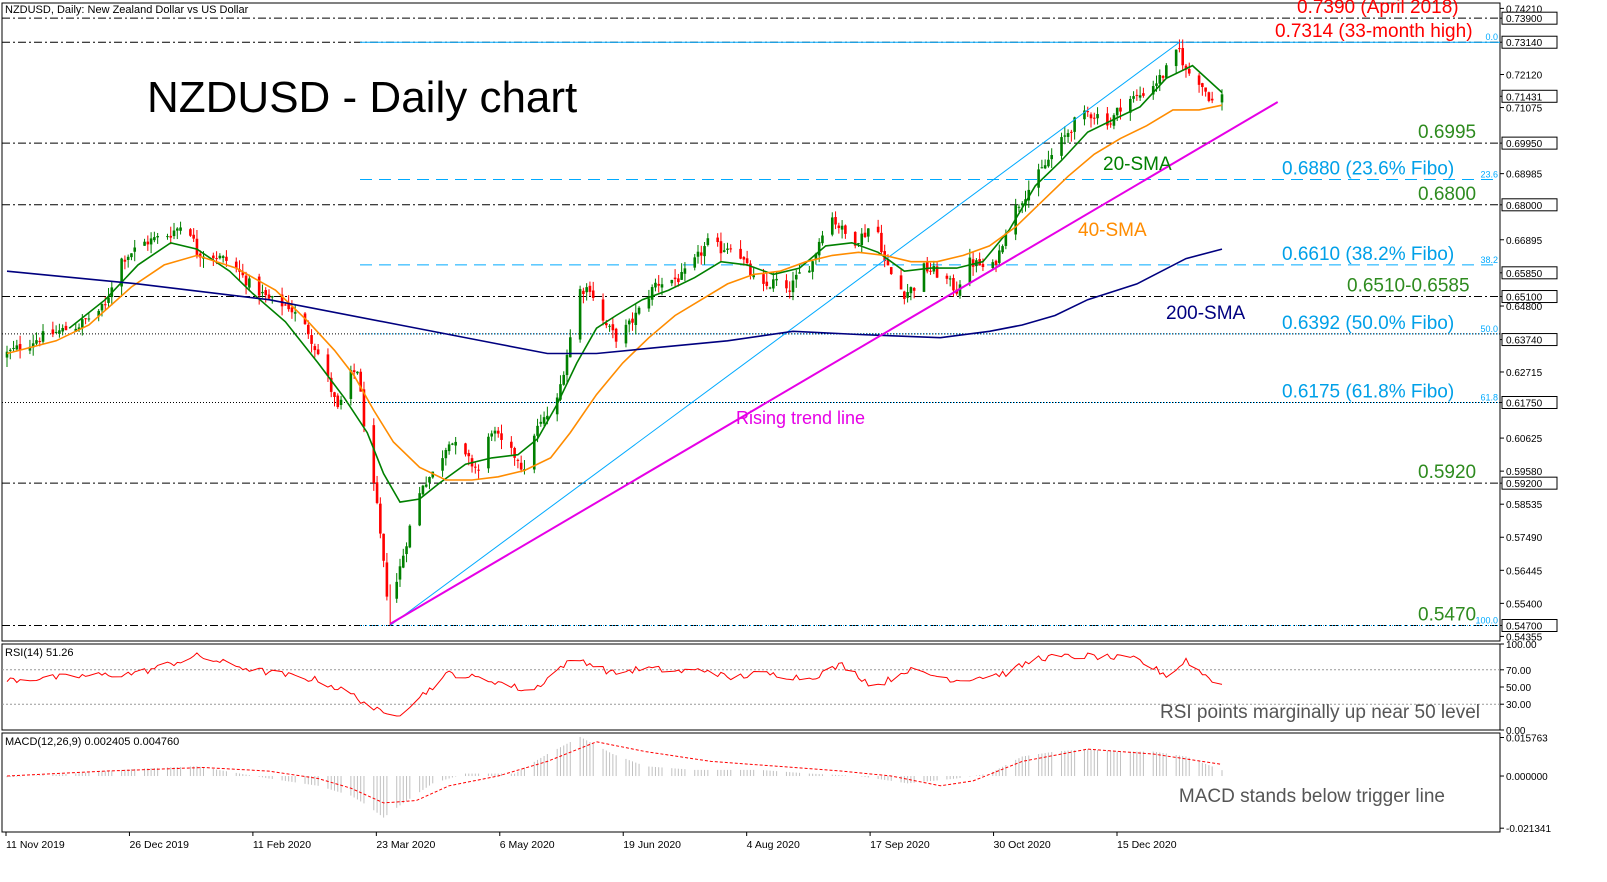 The height and width of the screenshot is (882, 1607). Describe the element at coordinates (1524, 341) in the screenshot. I see `y-tick-label: 0.63740` at that location.